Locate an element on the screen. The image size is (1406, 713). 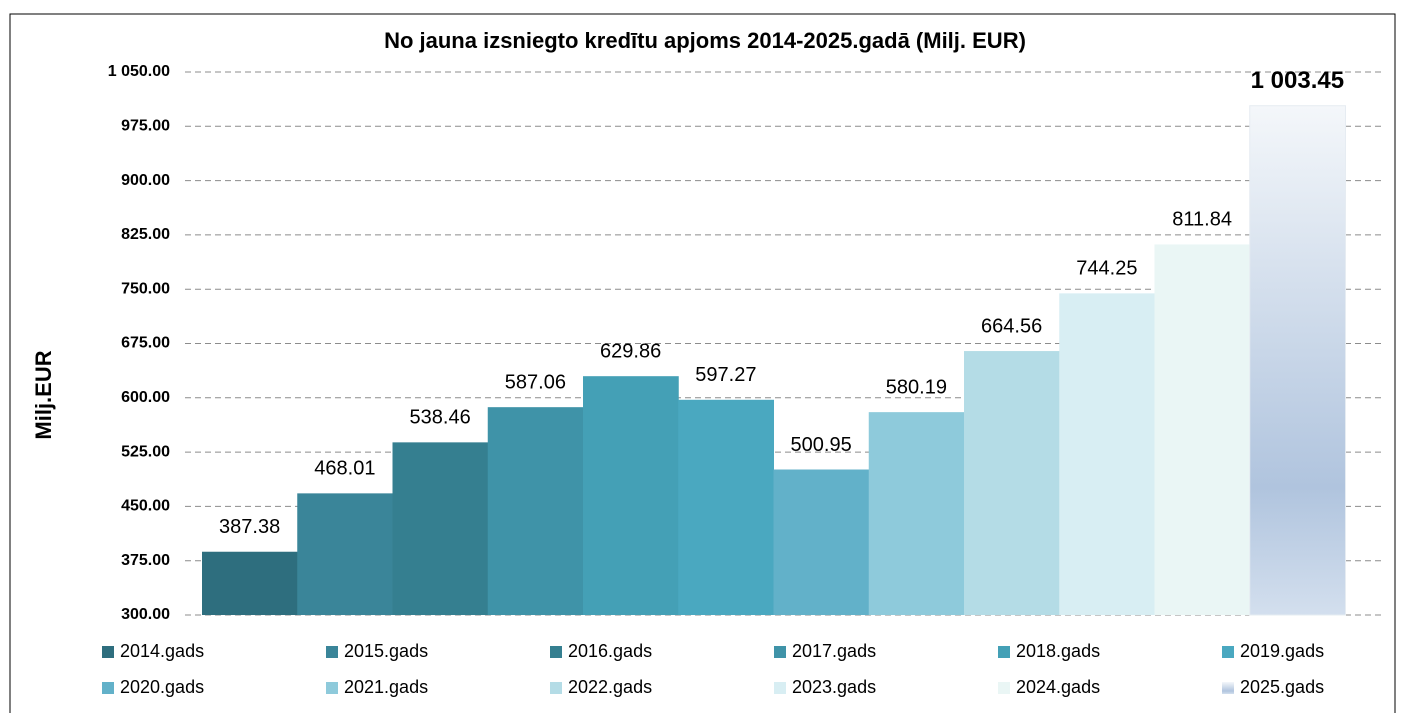
legend-label: 2018.gads is located at coordinates (1058, 651).